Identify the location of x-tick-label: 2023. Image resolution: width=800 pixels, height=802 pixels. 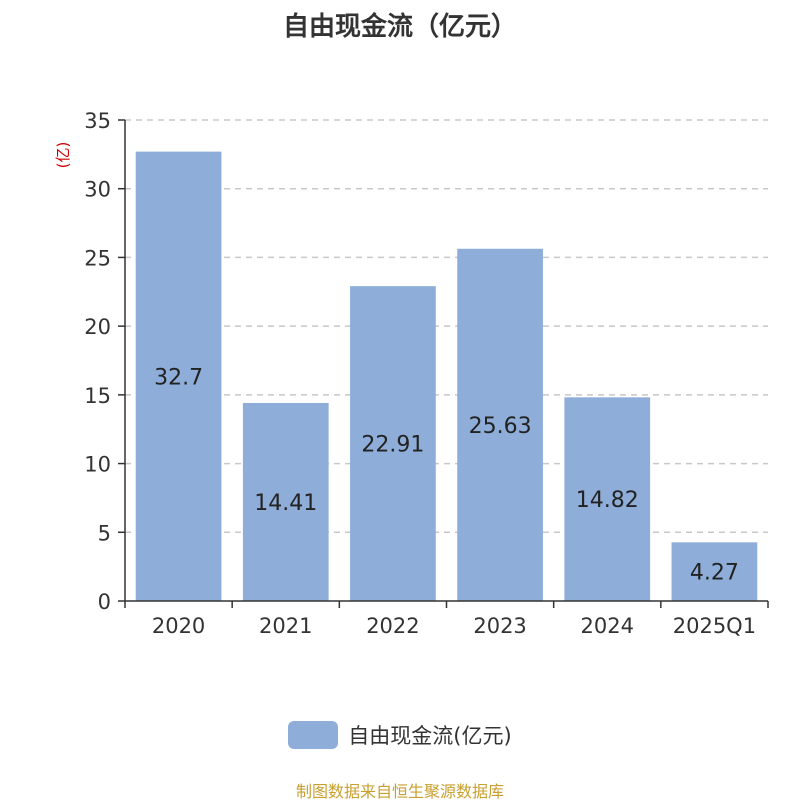
(499, 626).